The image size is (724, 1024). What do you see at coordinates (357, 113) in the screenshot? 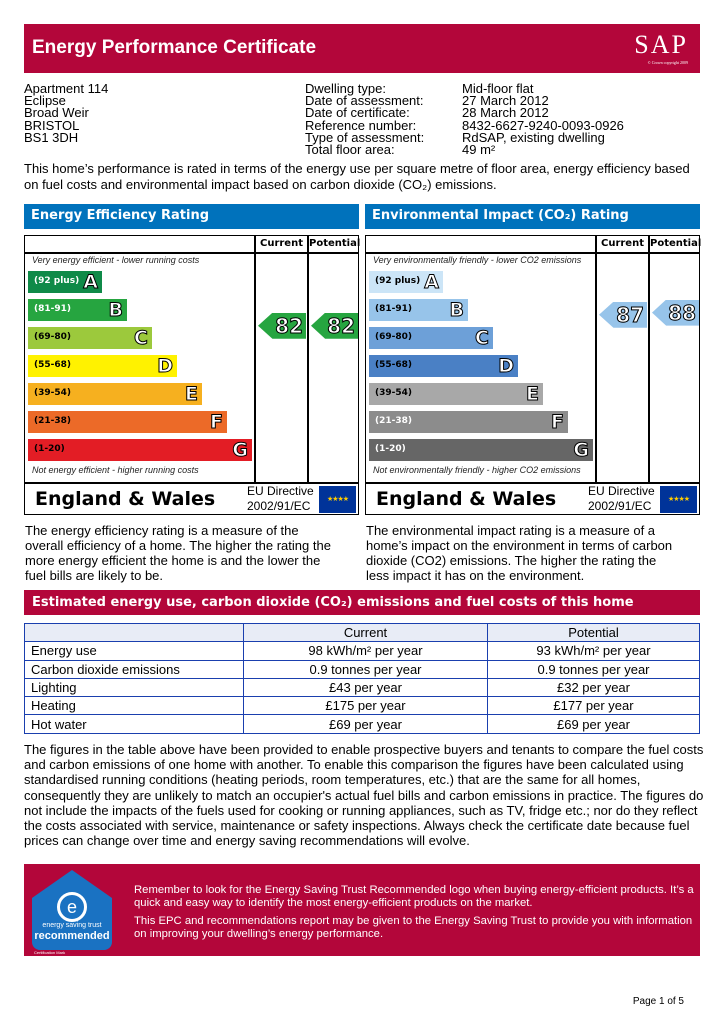
I see `detail-label: Date of certificate:` at bounding box center [357, 113].